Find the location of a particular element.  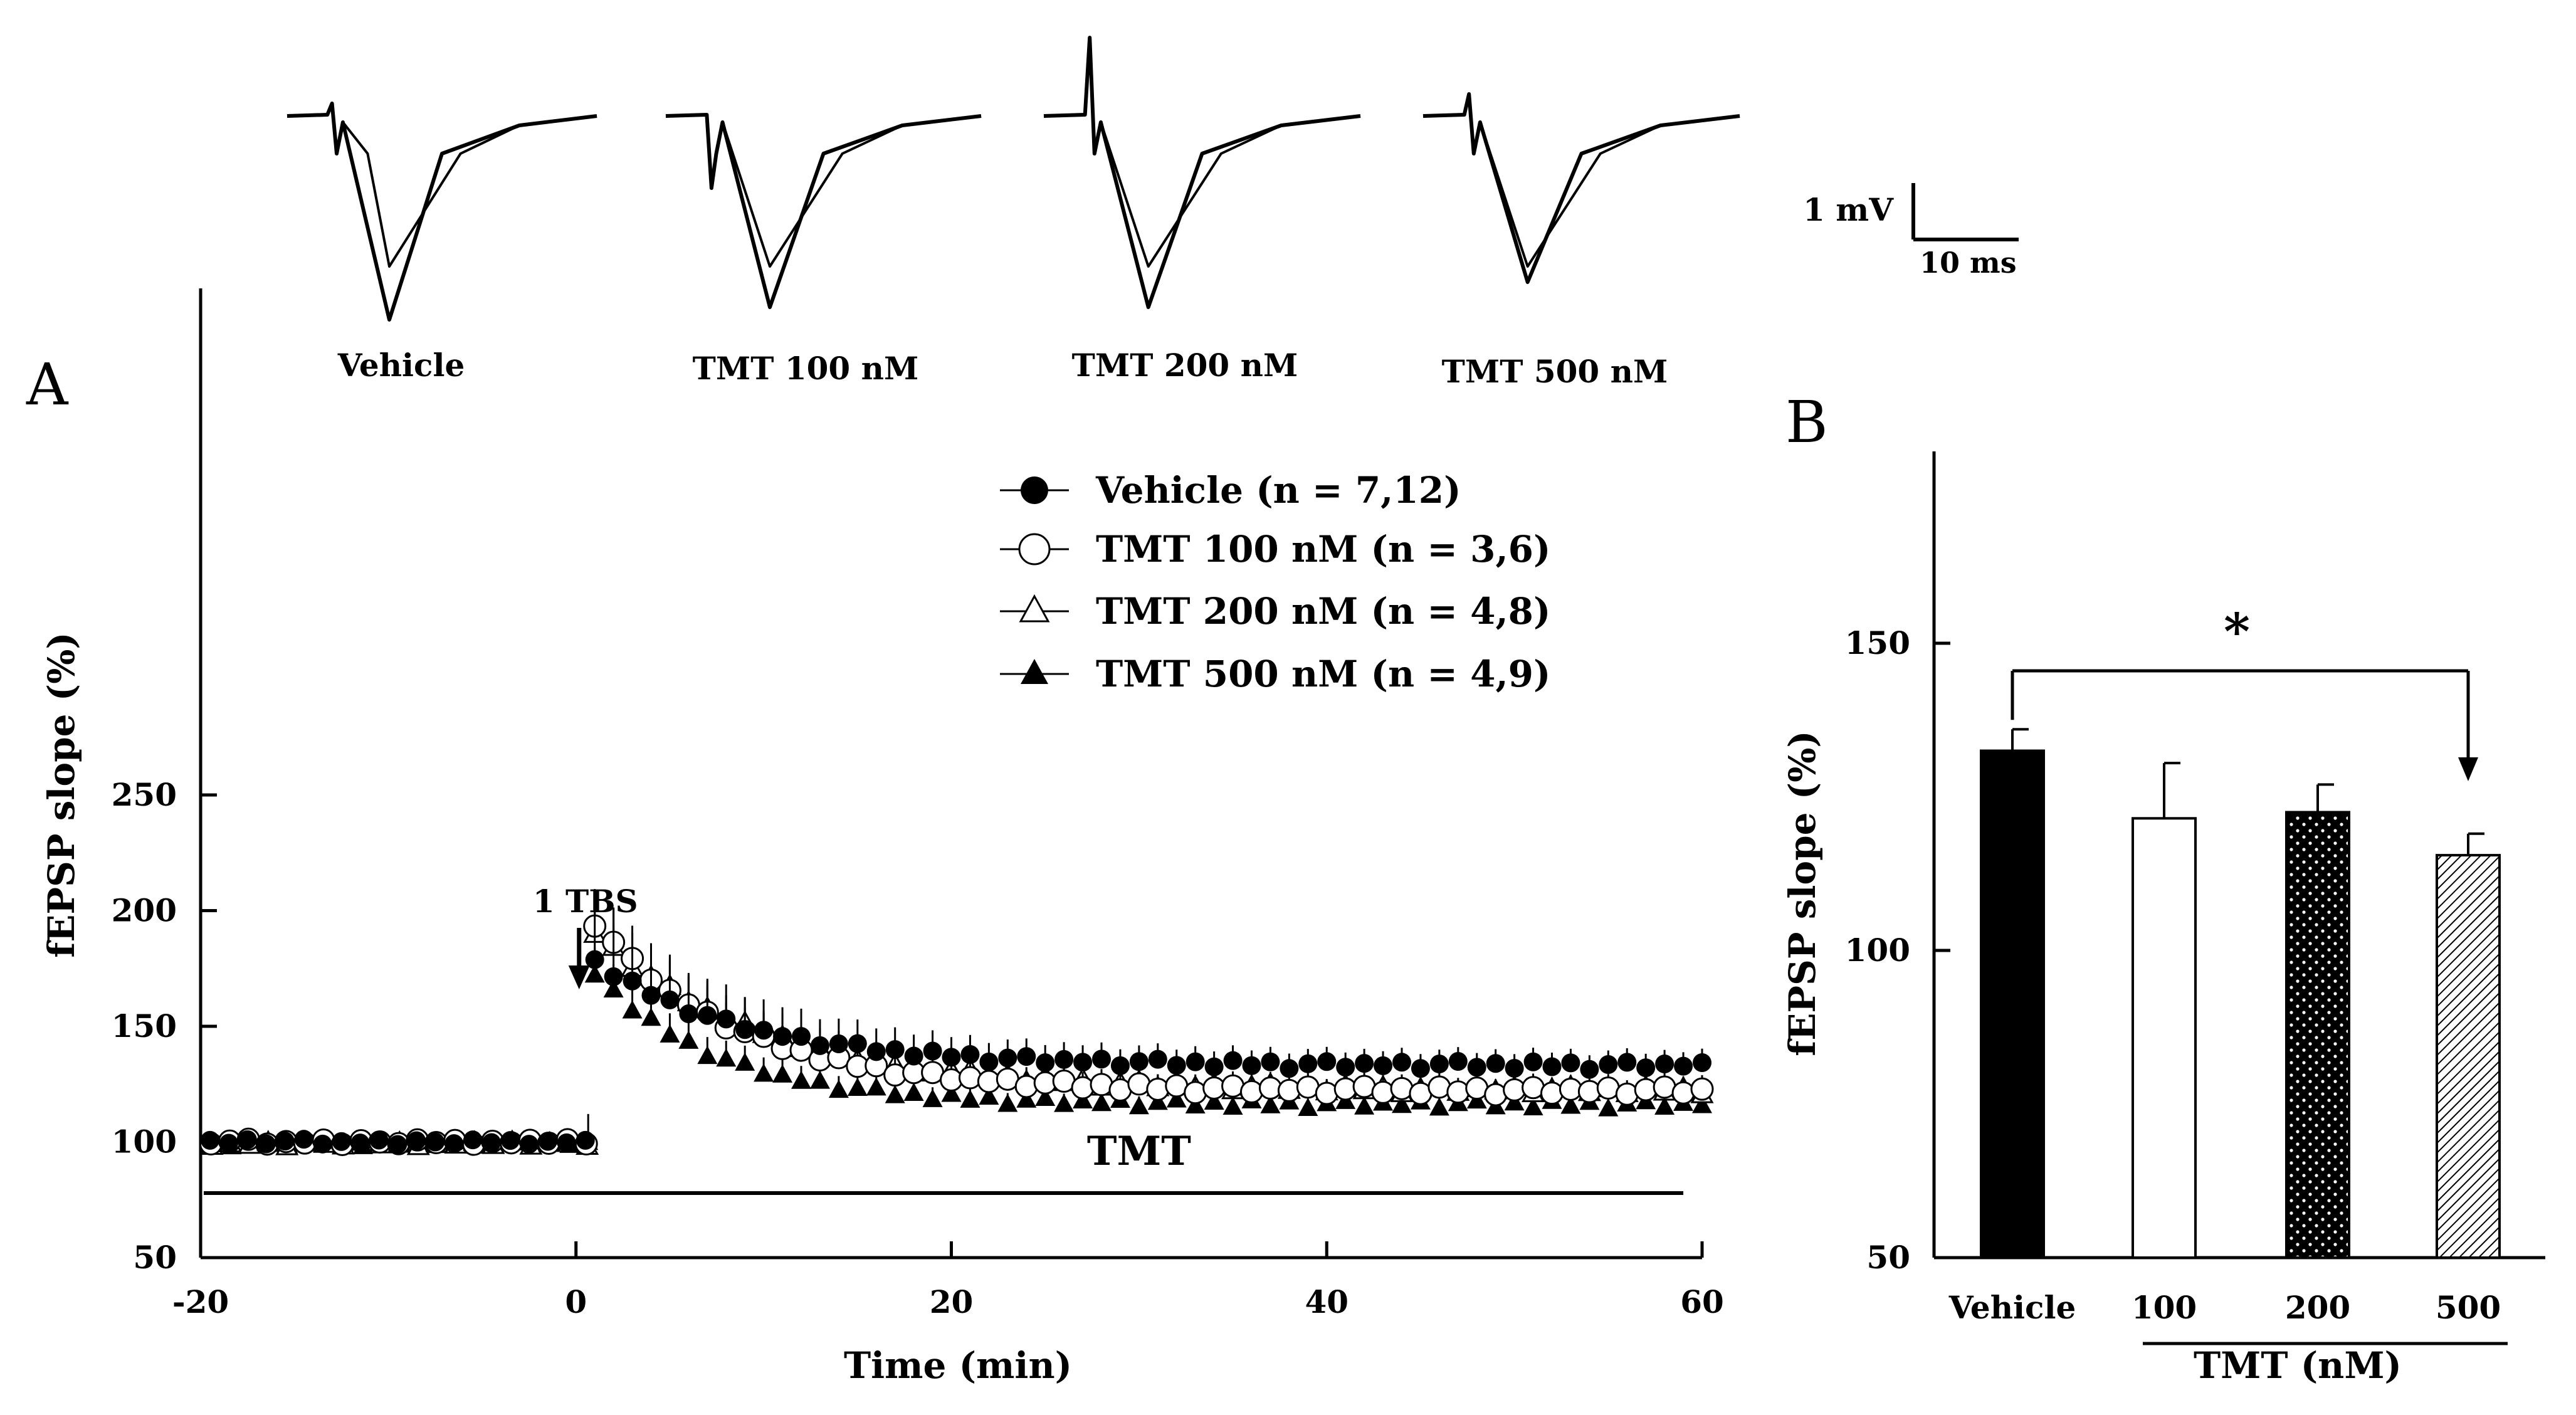

panel-b-y-tick-label: 100 is located at coordinates (1878, 951).